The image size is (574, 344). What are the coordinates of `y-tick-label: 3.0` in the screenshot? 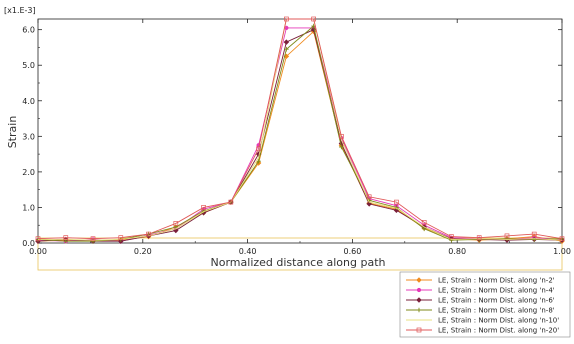 It's located at (28, 136).